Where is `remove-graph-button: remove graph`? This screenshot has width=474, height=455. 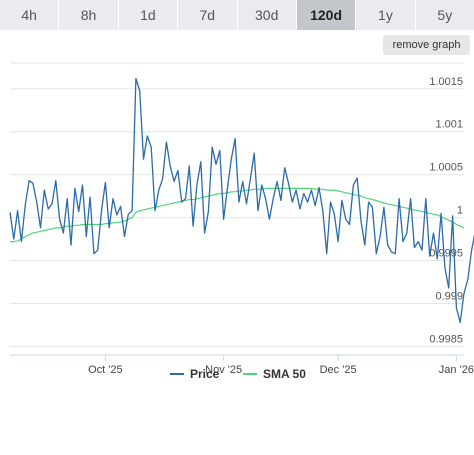
remove-graph-button: remove graph is located at coordinates (426, 45).